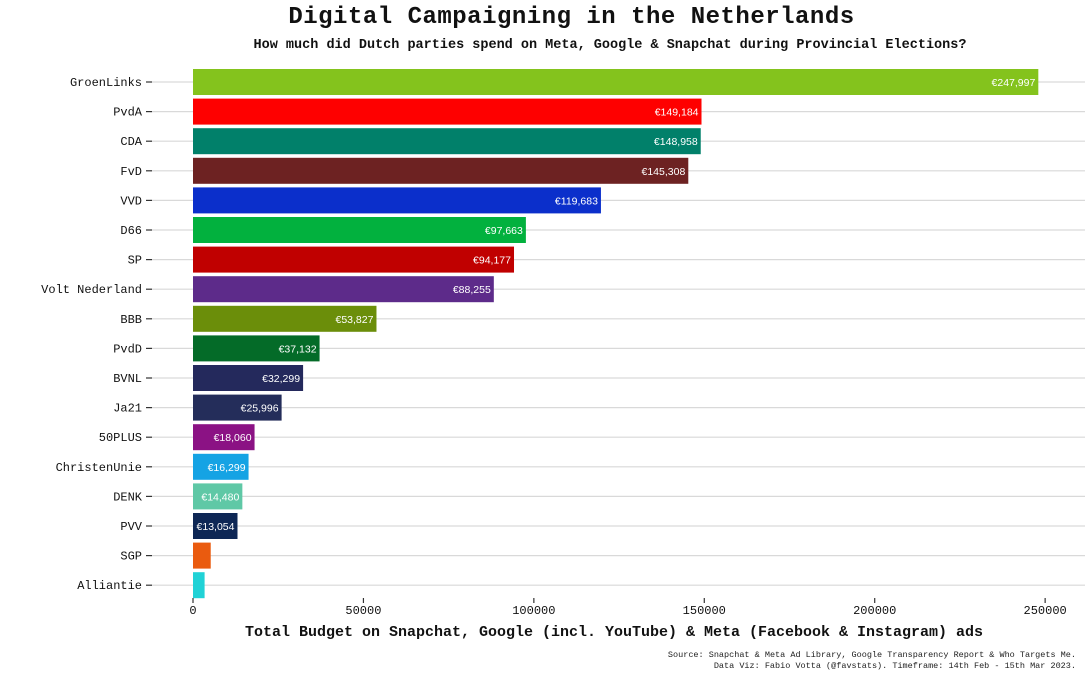  Describe the element at coordinates (676, 142) in the screenshot. I see `bar-value-label: €148,958` at that location.